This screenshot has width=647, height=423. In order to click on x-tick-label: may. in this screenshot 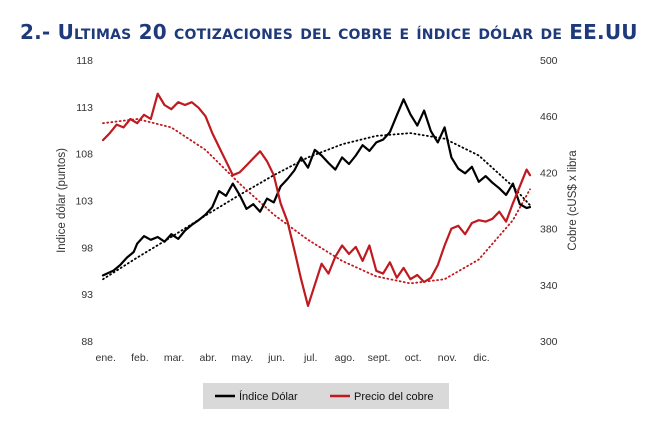, I will do `click(242, 358)`.